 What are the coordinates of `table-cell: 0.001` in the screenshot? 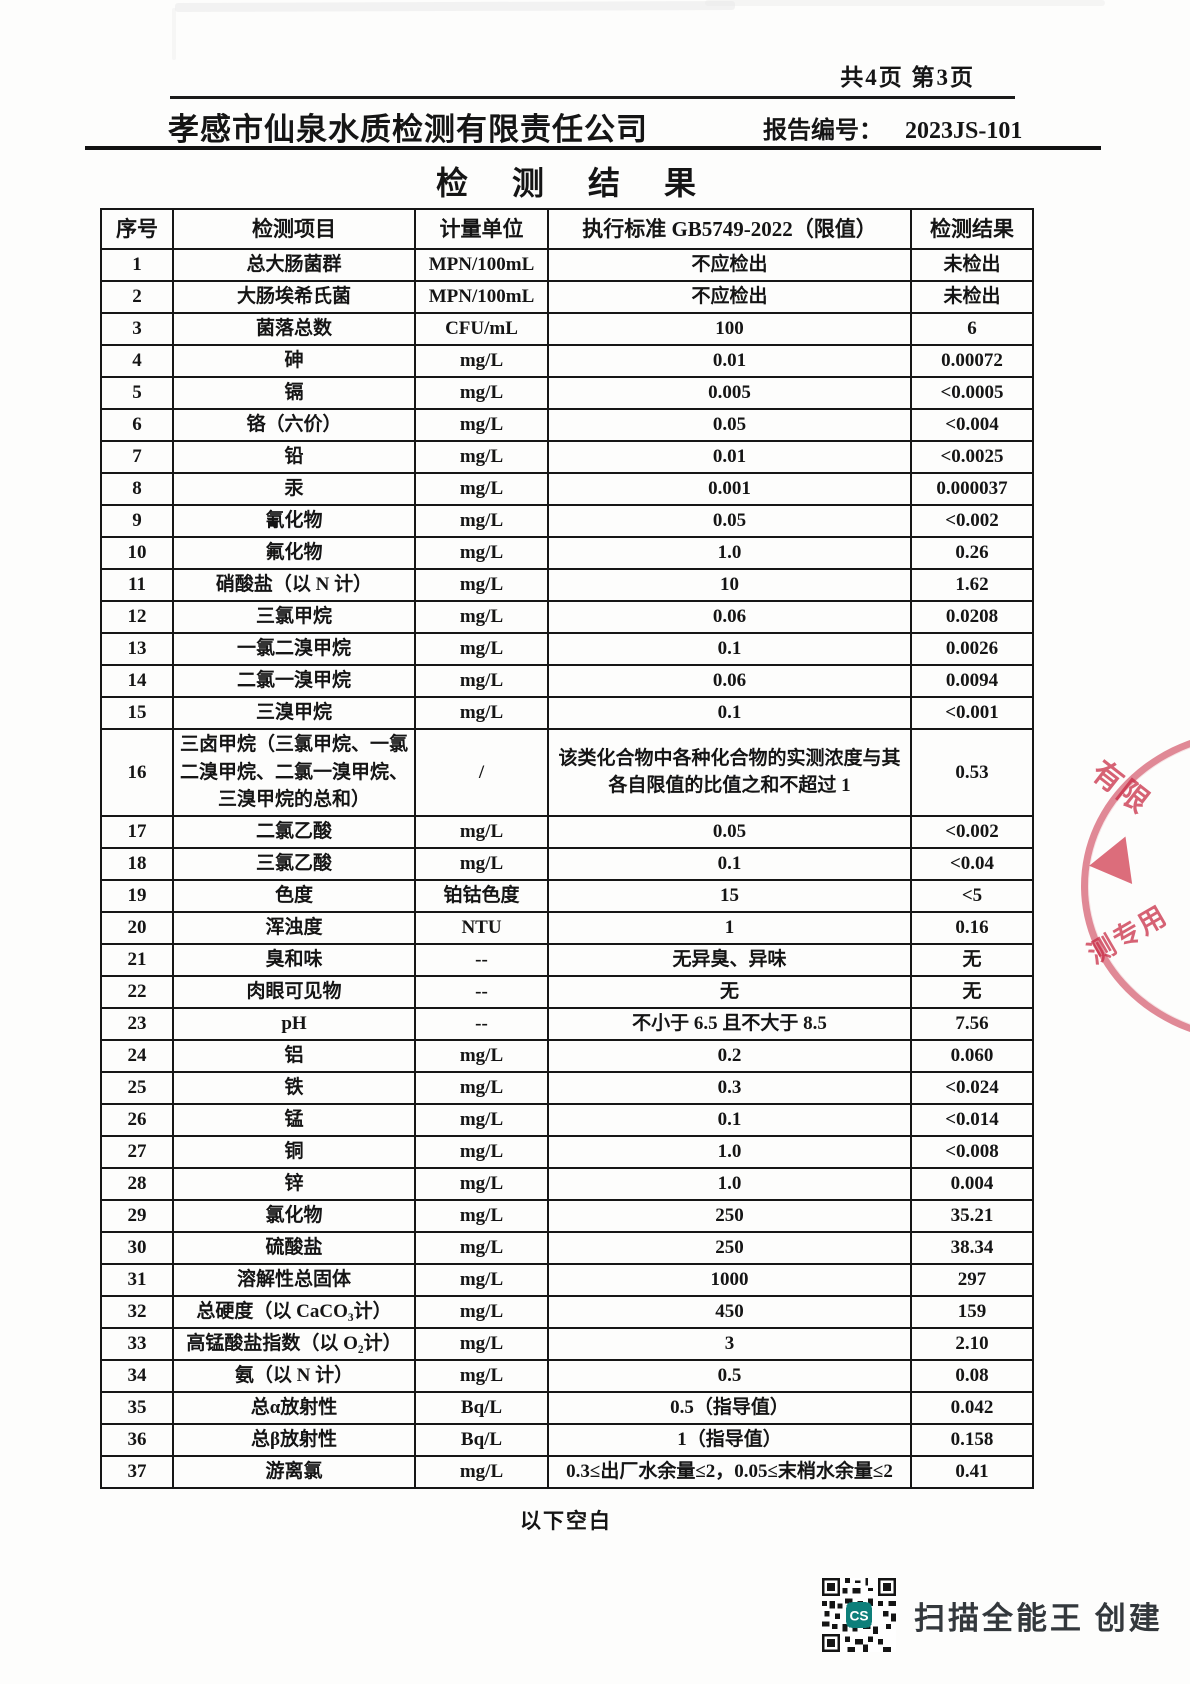 It's located at (729, 489).